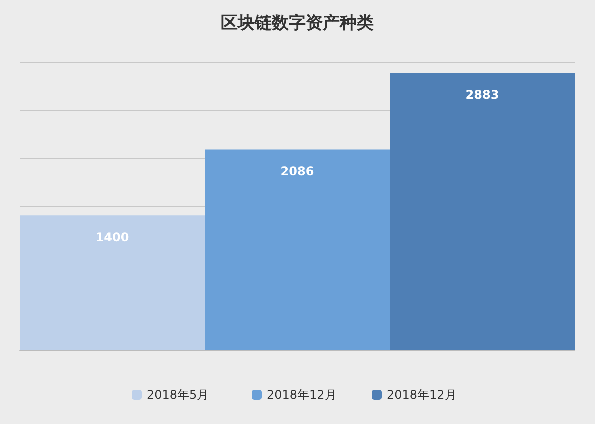  Describe the element at coordinates (483, 95) in the screenshot. I see `data-label: 2883` at that location.